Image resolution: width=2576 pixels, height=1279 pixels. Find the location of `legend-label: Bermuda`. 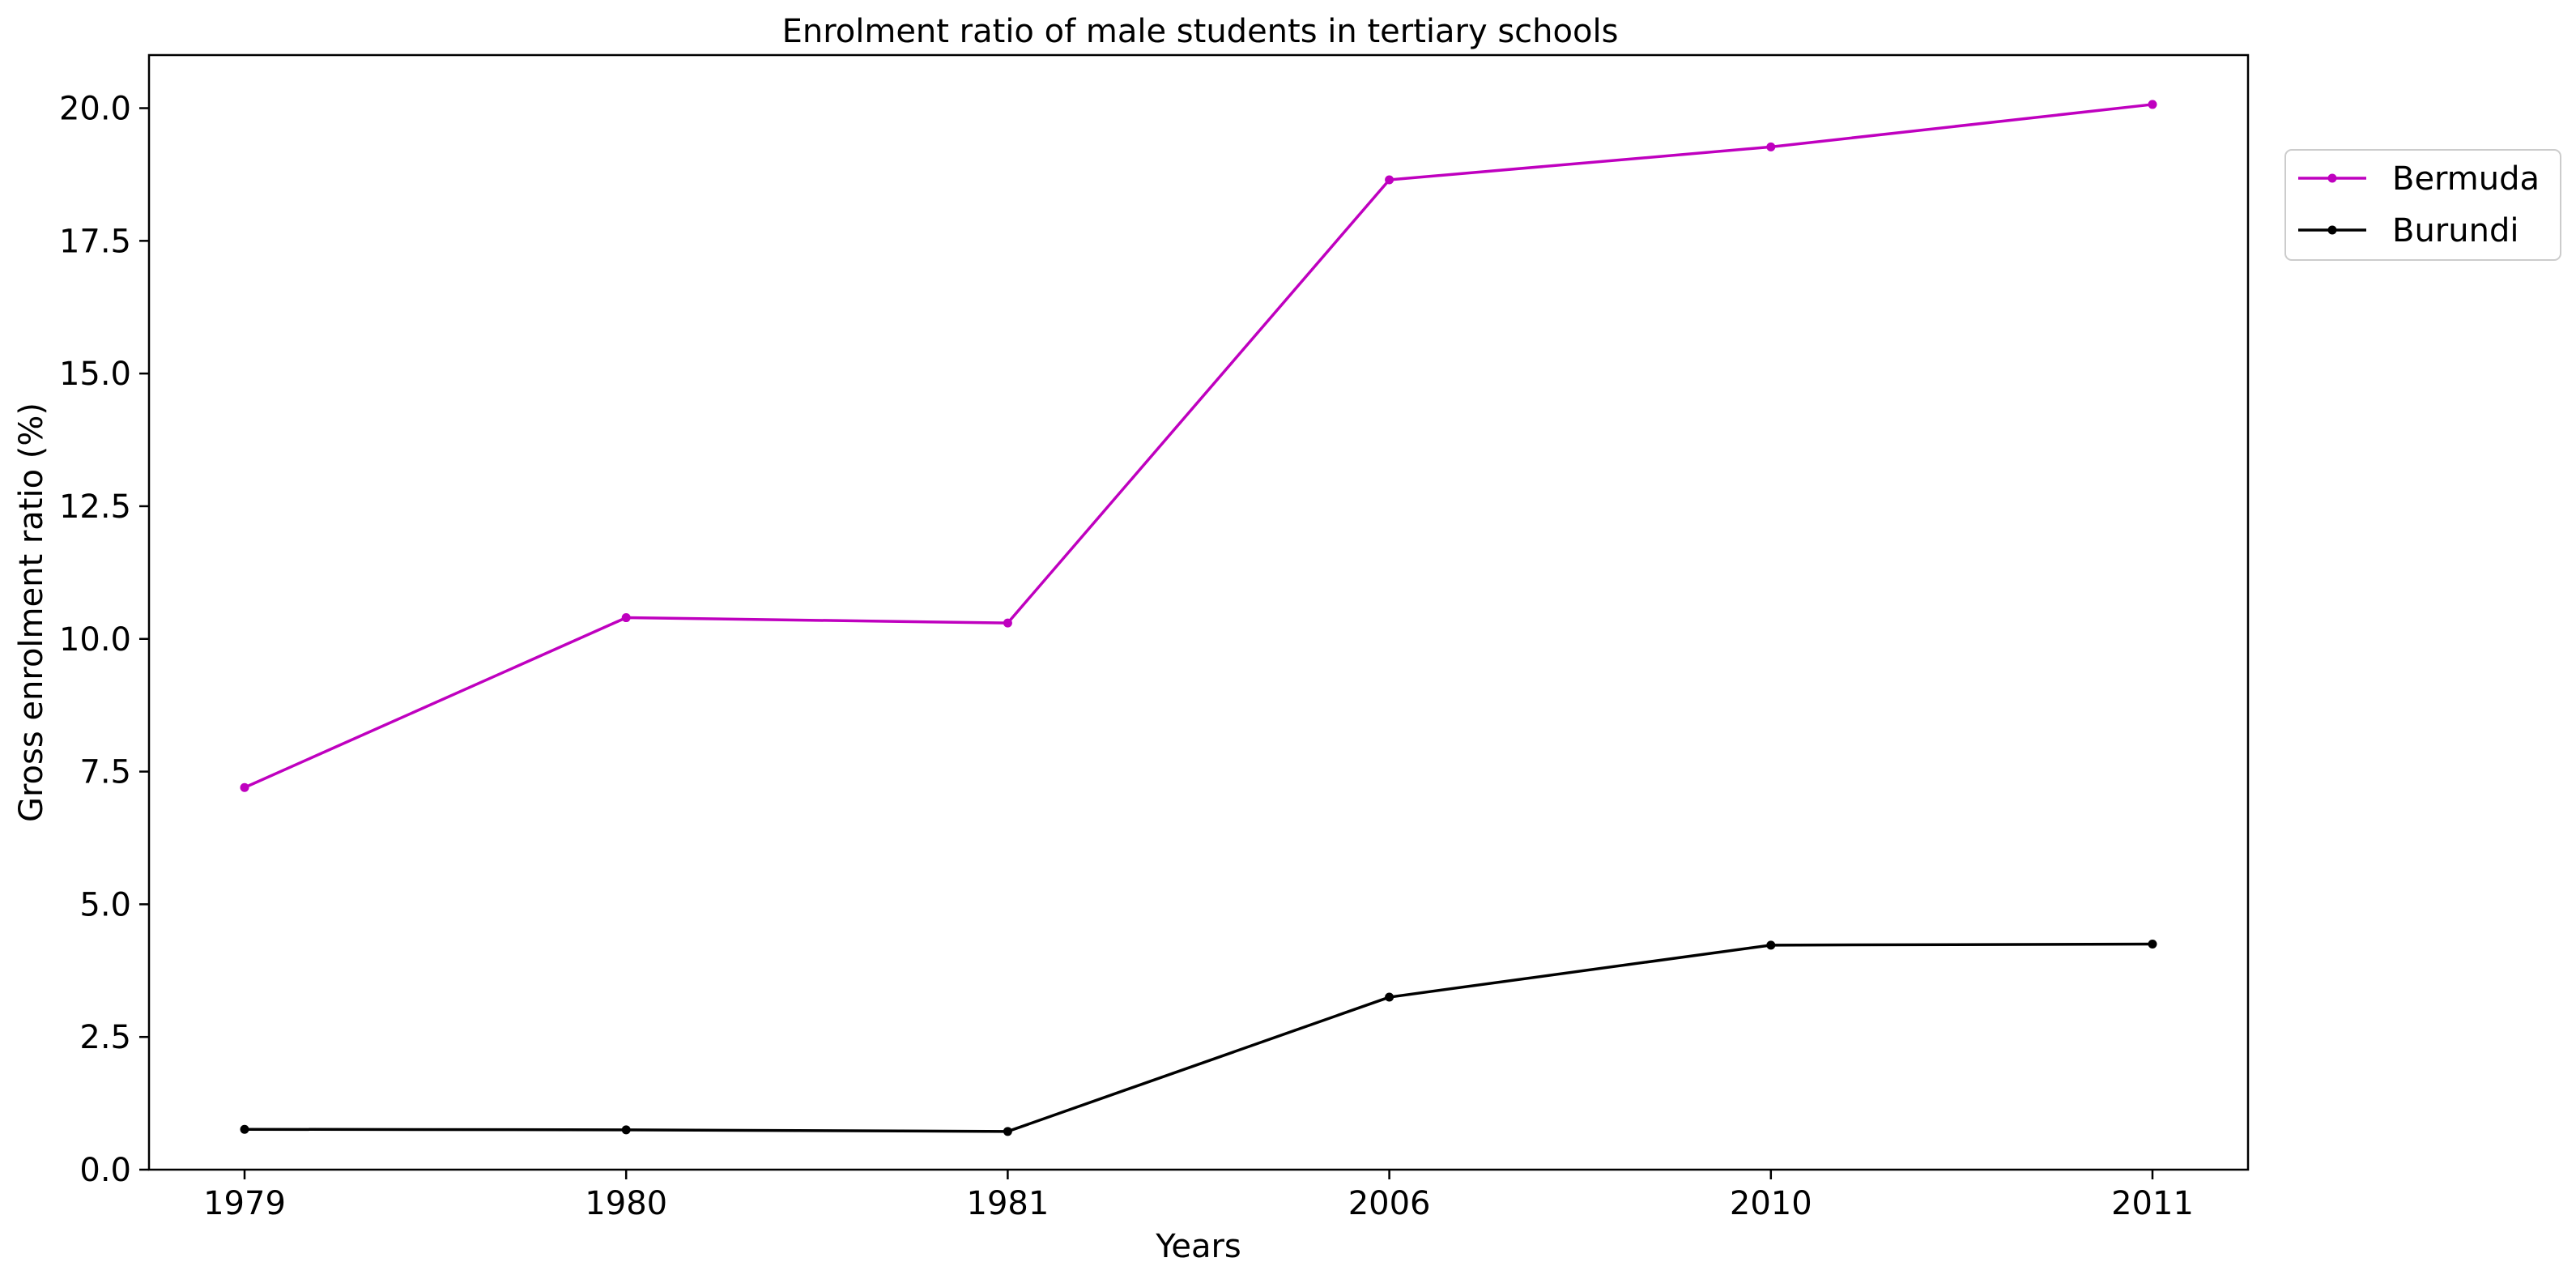

legend-label: Bermuda is located at coordinates (2466, 179).